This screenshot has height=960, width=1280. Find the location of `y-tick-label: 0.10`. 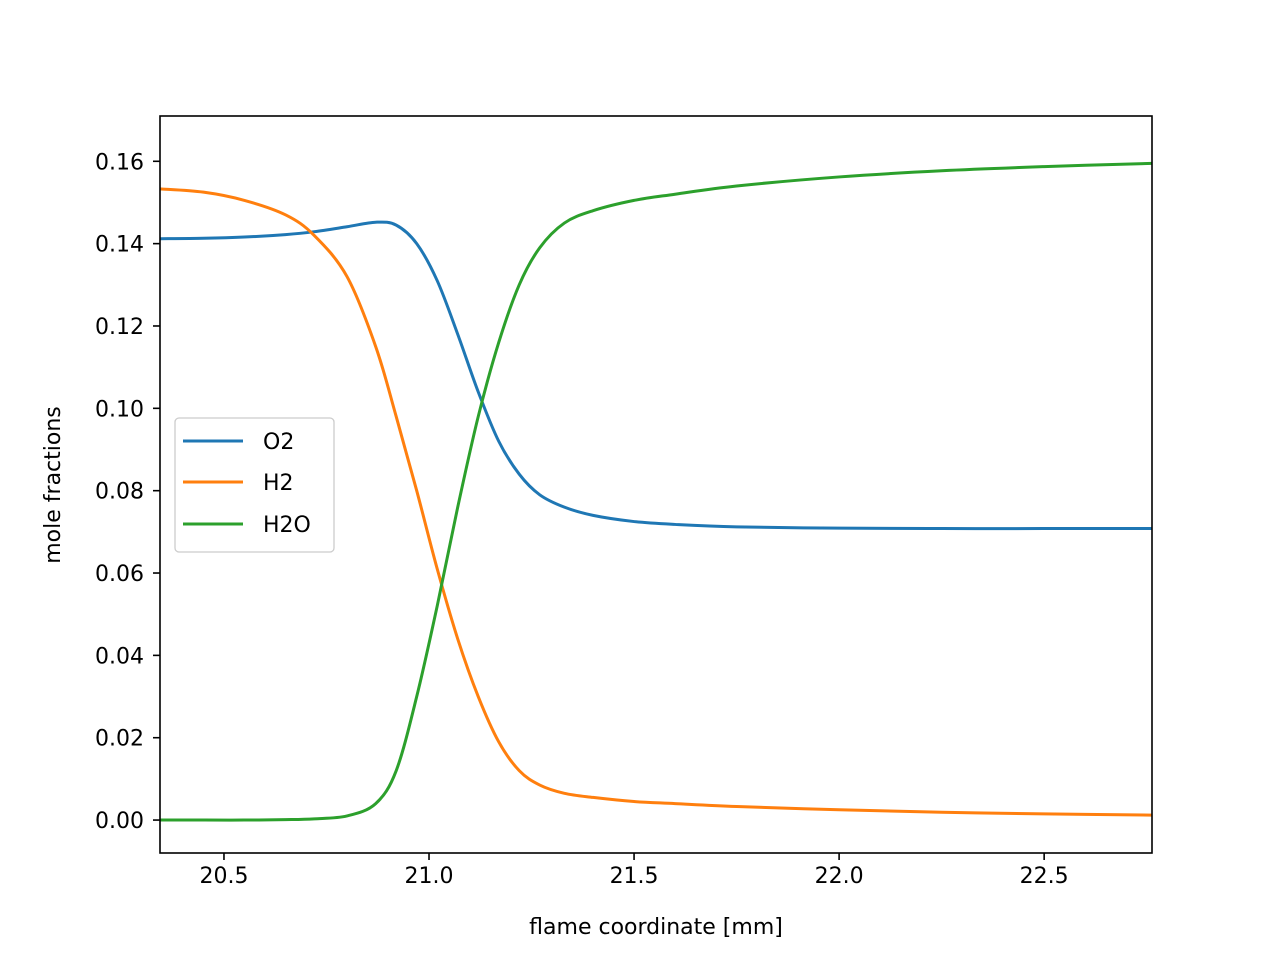

y-tick-label: 0.10 is located at coordinates (119, 409).